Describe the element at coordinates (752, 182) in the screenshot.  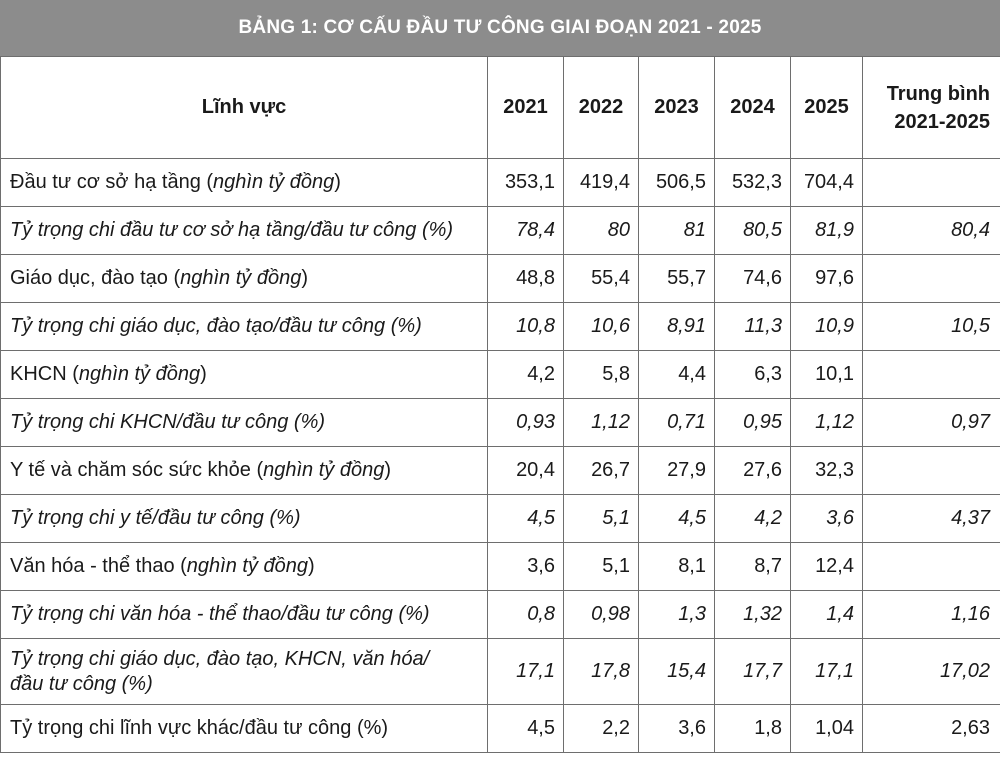
I see `cell-value: 532,3` at that location.